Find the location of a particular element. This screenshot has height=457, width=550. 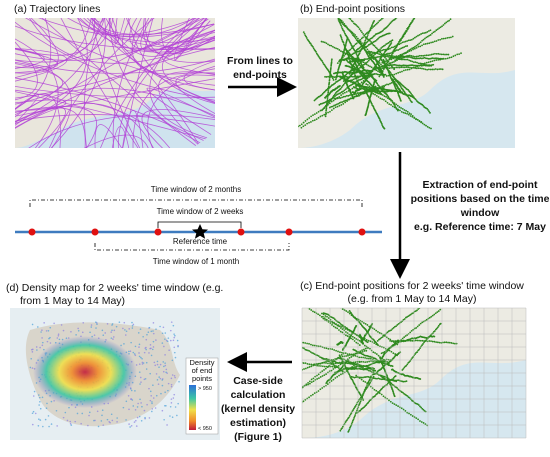

arrow-label: From lines to is located at coordinates (260, 61).